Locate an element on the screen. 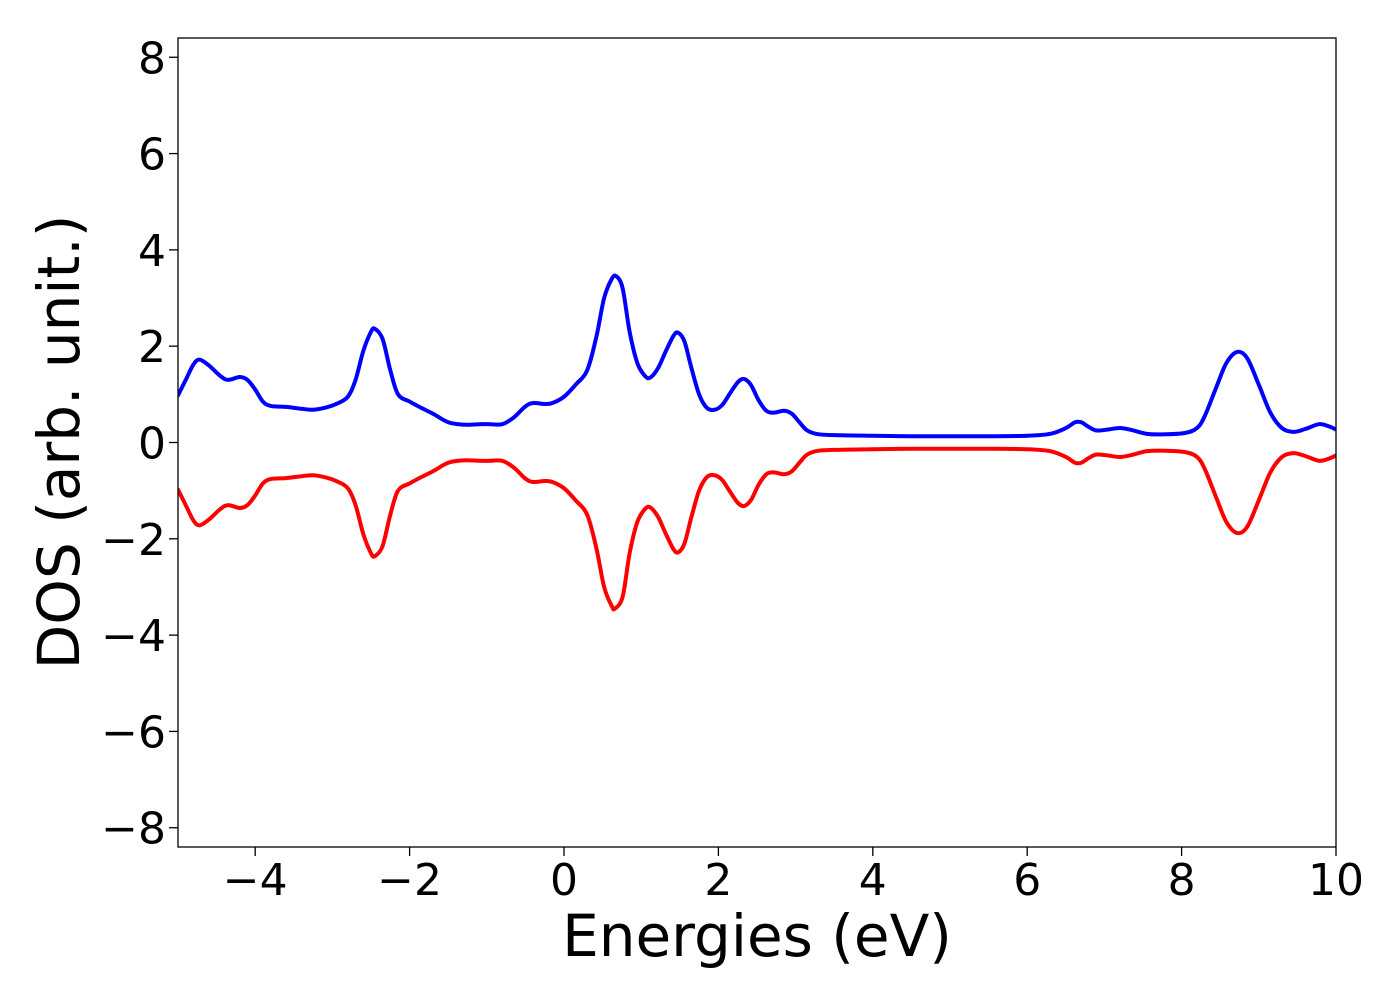 The height and width of the screenshot is (1000, 1400). y-tick-label: −6 is located at coordinates (133, 732).